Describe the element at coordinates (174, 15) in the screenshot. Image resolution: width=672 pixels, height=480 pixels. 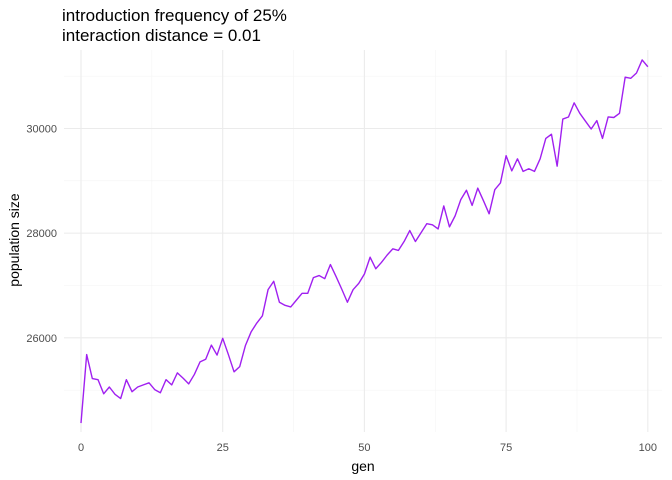
I see `chart-title-line-1: introduction frequency of 25%` at that location.